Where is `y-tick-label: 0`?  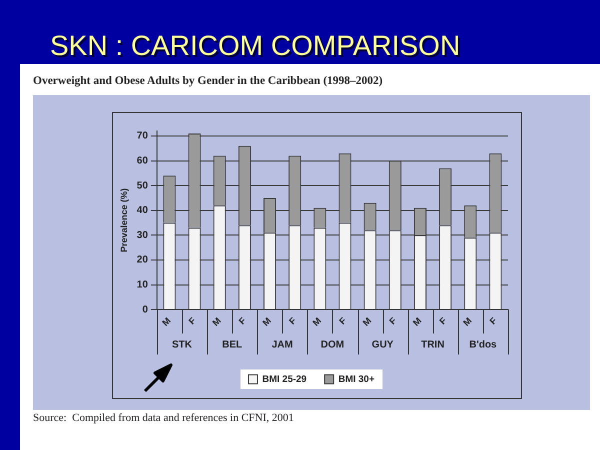 y-tick-label: 0 is located at coordinates (145, 310).